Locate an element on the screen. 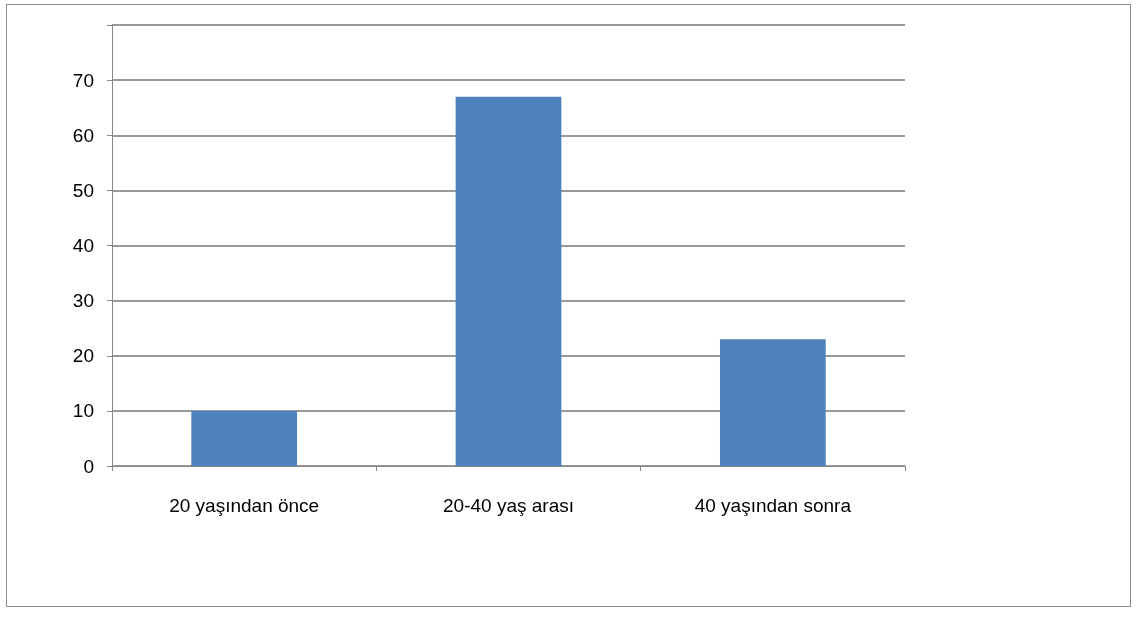  y-tick-label: 40 is located at coordinates (83, 245).